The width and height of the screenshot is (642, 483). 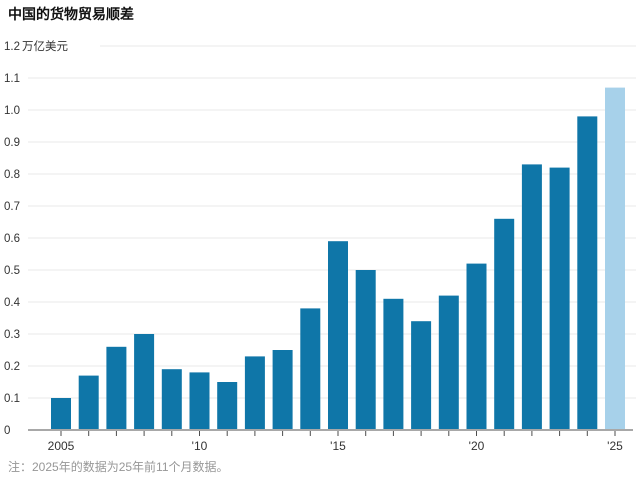 What do you see at coordinates (200, 446) in the screenshot?
I see `x-axis-tick-label: '10` at bounding box center [200, 446].